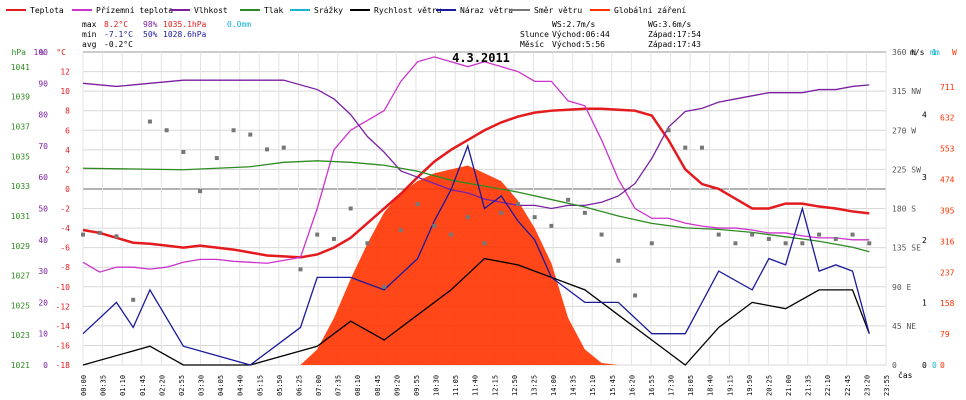 The width and height of the screenshot is (966, 400). What do you see at coordinates (574, 24) in the screenshot?
I see `info-ws: WS:2.7m/s` at bounding box center [574, 24].